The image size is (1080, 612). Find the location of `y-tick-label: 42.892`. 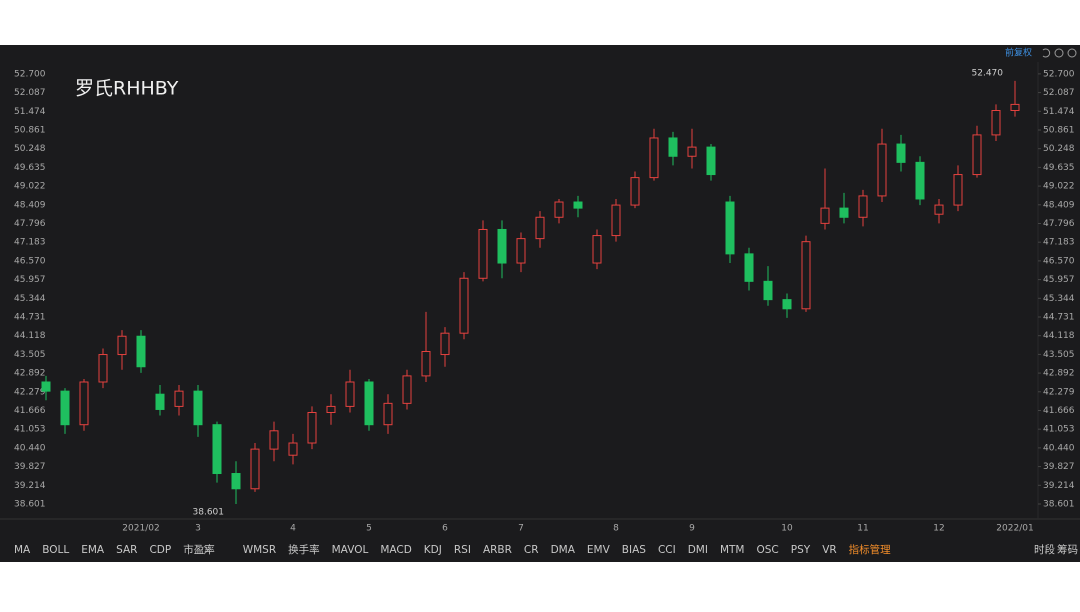

y-tick-label: 42.892 is located at coordinates (30, 374).